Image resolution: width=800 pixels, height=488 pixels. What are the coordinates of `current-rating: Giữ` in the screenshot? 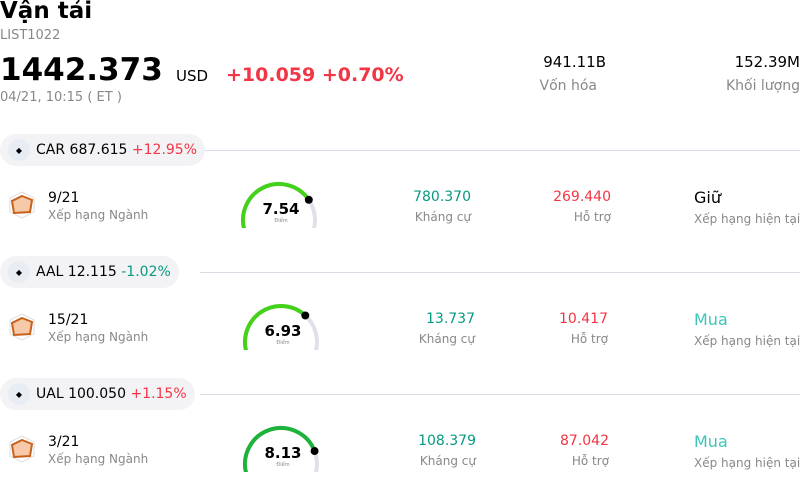 It's located at (707, 197).